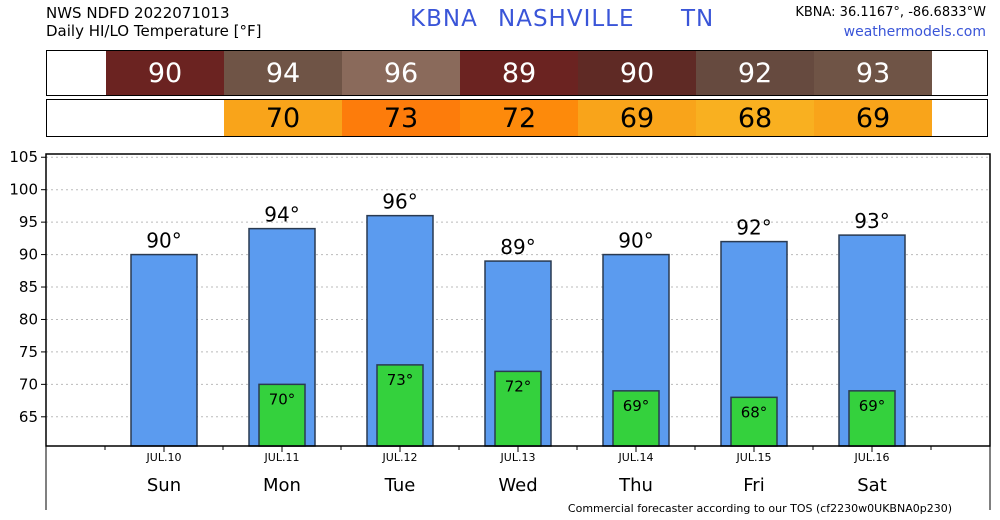  Describe the element at coordinates (755, 73) in the screenshot. I see `high-temp-cell: 92` at that location.